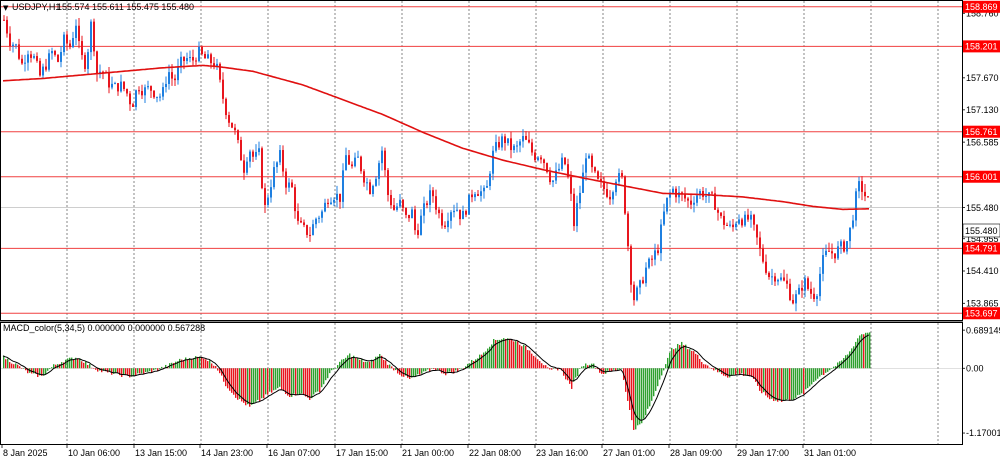 This screenshot has width=1000, height=459. What do you see at coordinates (982, 303) in the screenshot?
I see `price-tick-label: 153.865` at bounding box center [982, 303].